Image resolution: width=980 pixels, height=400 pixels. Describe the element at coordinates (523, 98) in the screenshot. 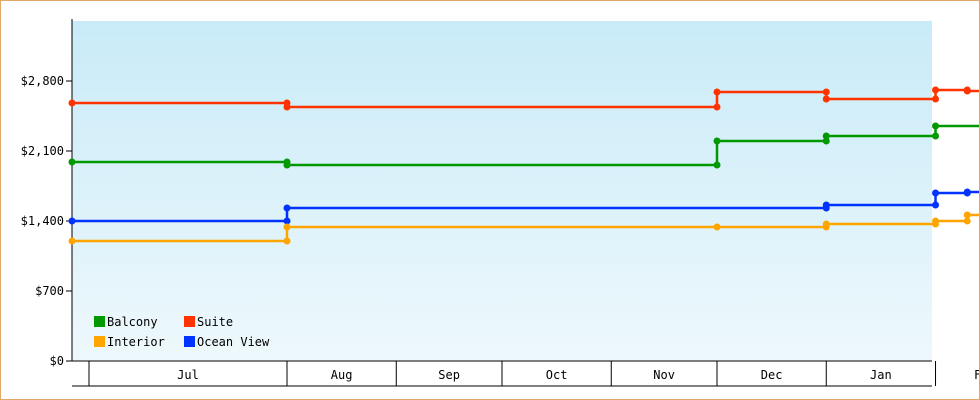

I see `series-suite` at that location.